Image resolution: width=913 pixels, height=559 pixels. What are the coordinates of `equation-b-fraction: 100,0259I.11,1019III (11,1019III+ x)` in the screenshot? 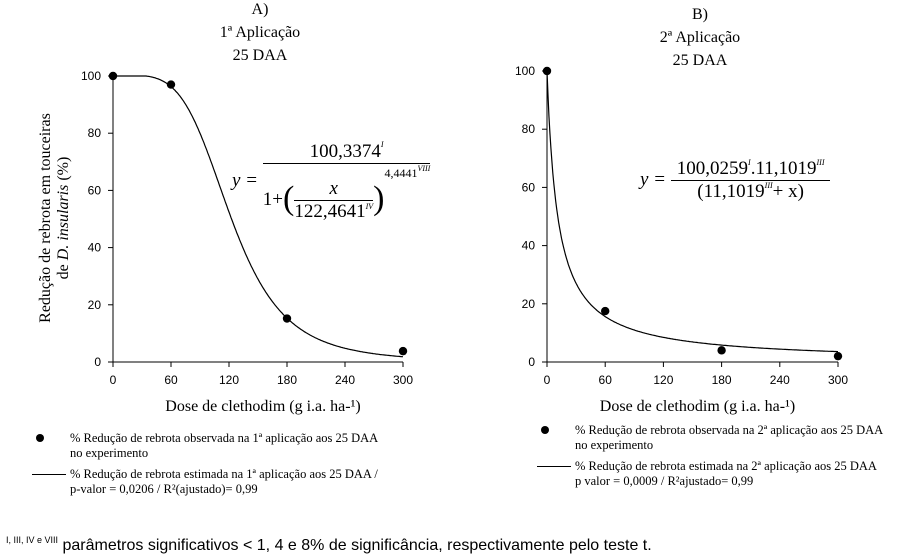 It's located at (750, 180).